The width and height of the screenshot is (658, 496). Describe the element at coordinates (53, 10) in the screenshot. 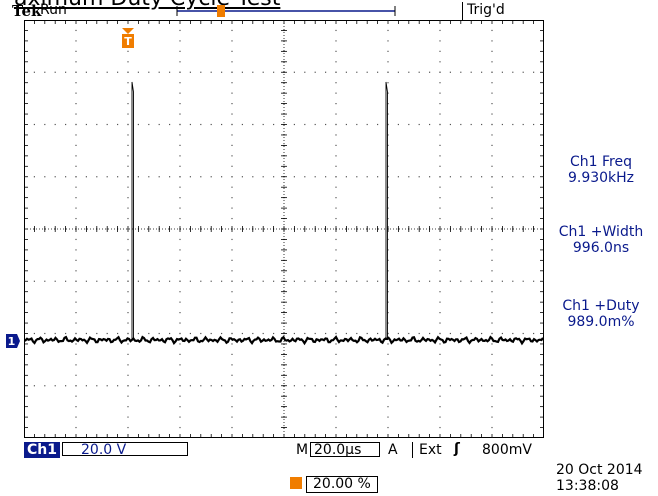

I see `run-status: Run` at that location.